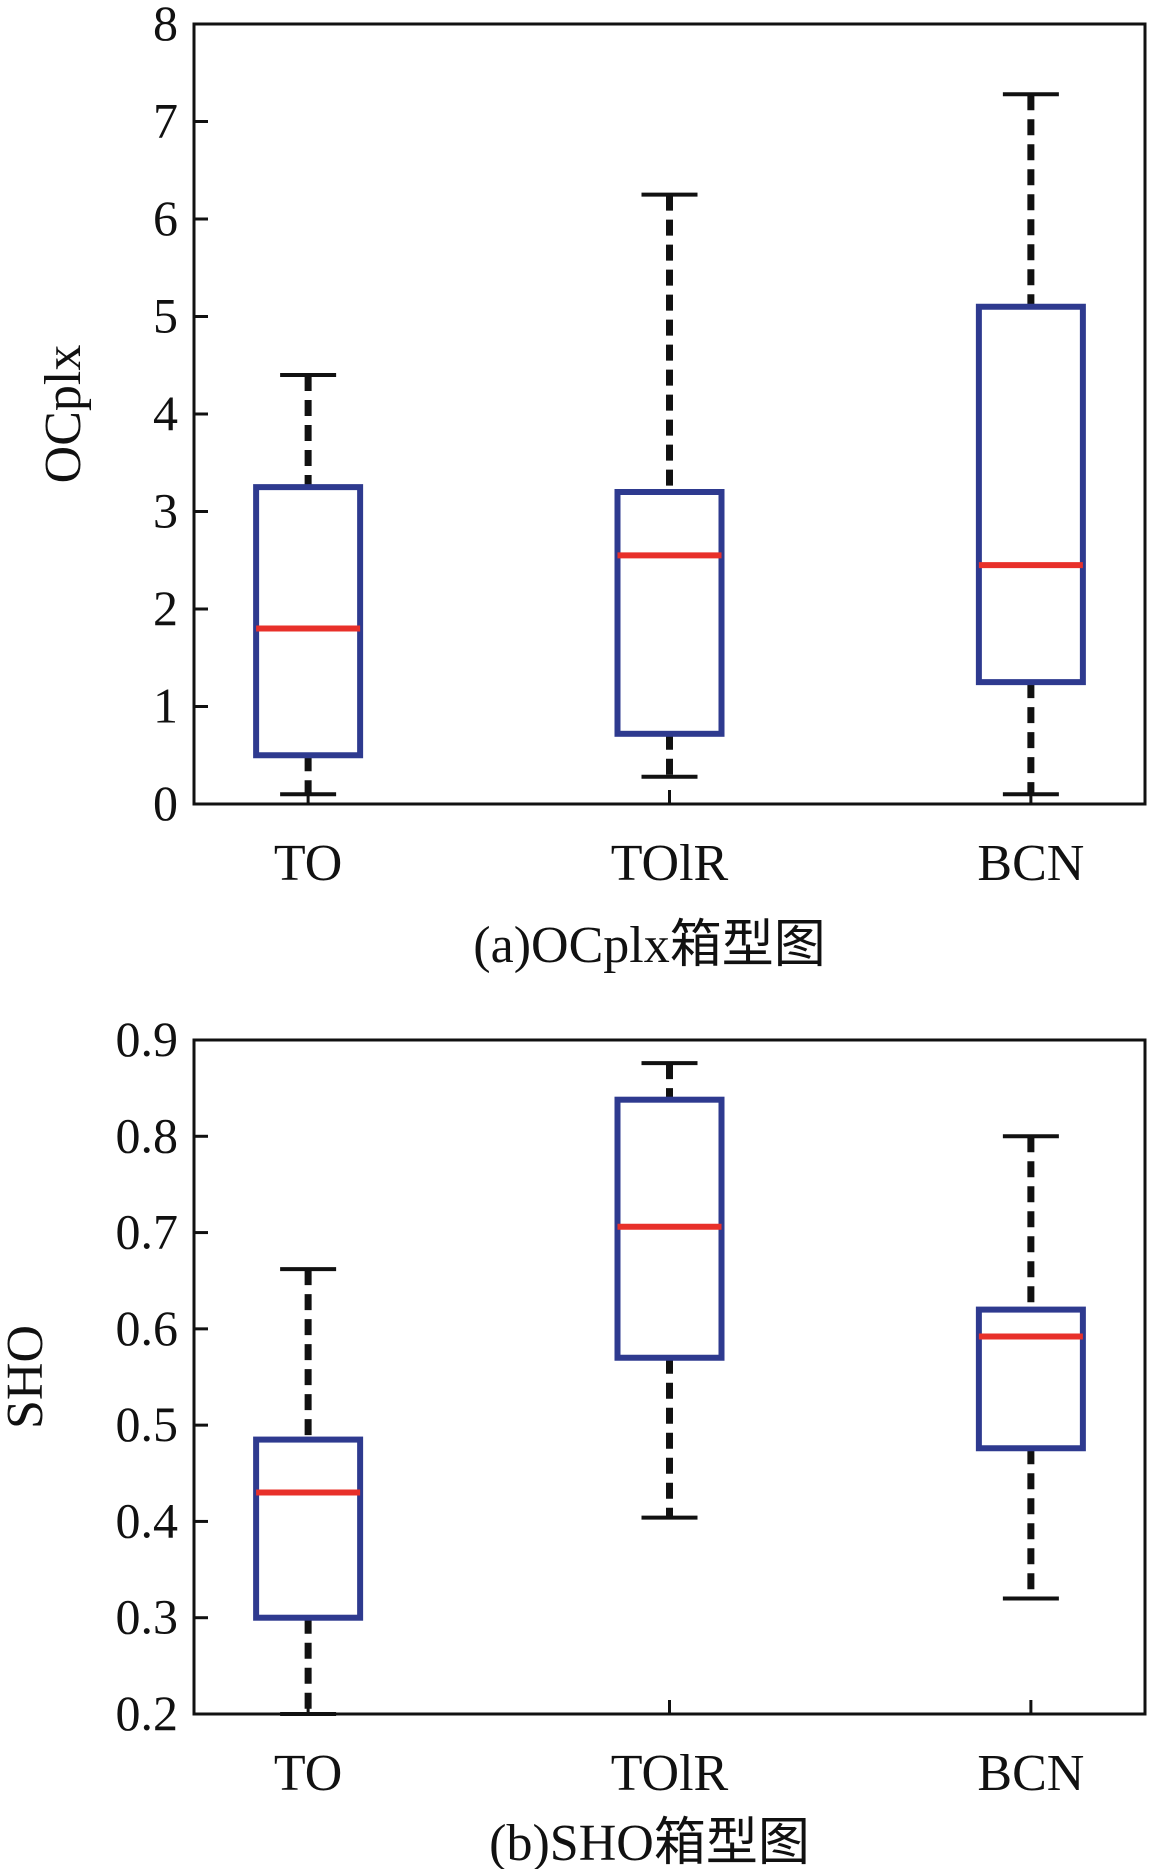  Describe the element at coordinates (649, 1842) in the screenshot. I see `chart-caption: (b)SHO箱型图` at that location.